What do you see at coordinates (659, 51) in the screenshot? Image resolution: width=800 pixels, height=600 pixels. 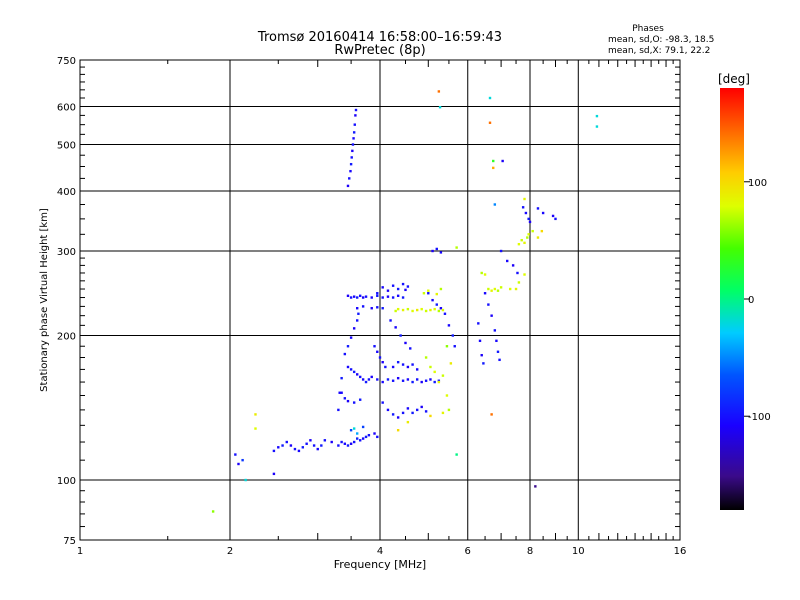 I see `stats-line-x: mean, sd,X: 79.1, 22.2` at bounding box center [659, 51].